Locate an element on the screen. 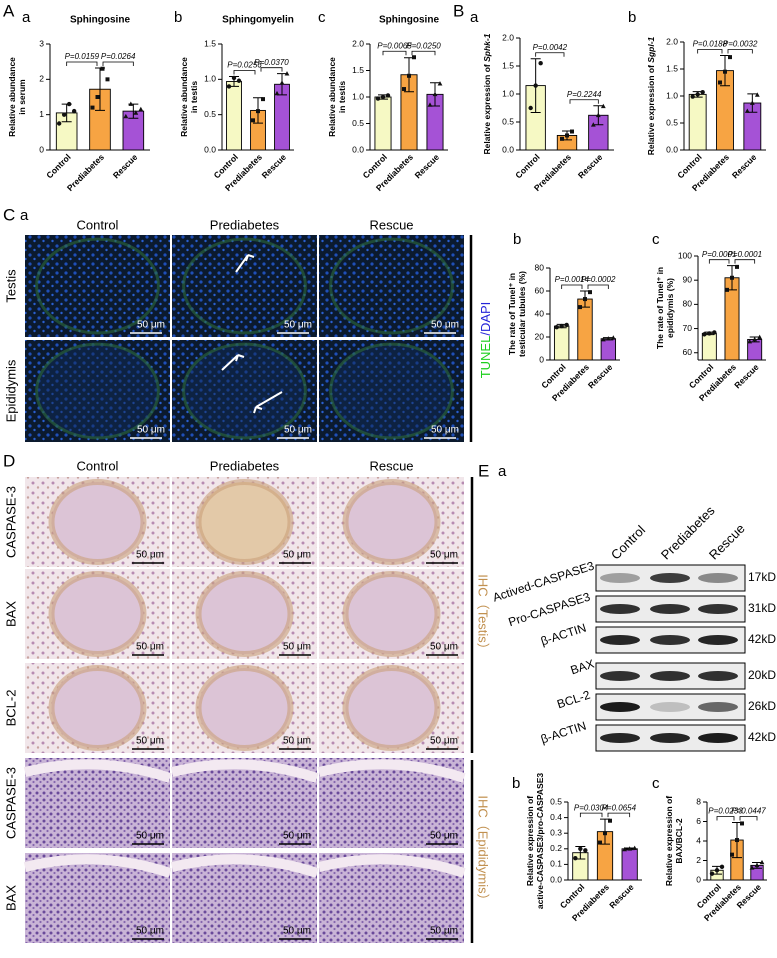  y-axis-label-text: Relative expression of is located at coordinates (487, 108).